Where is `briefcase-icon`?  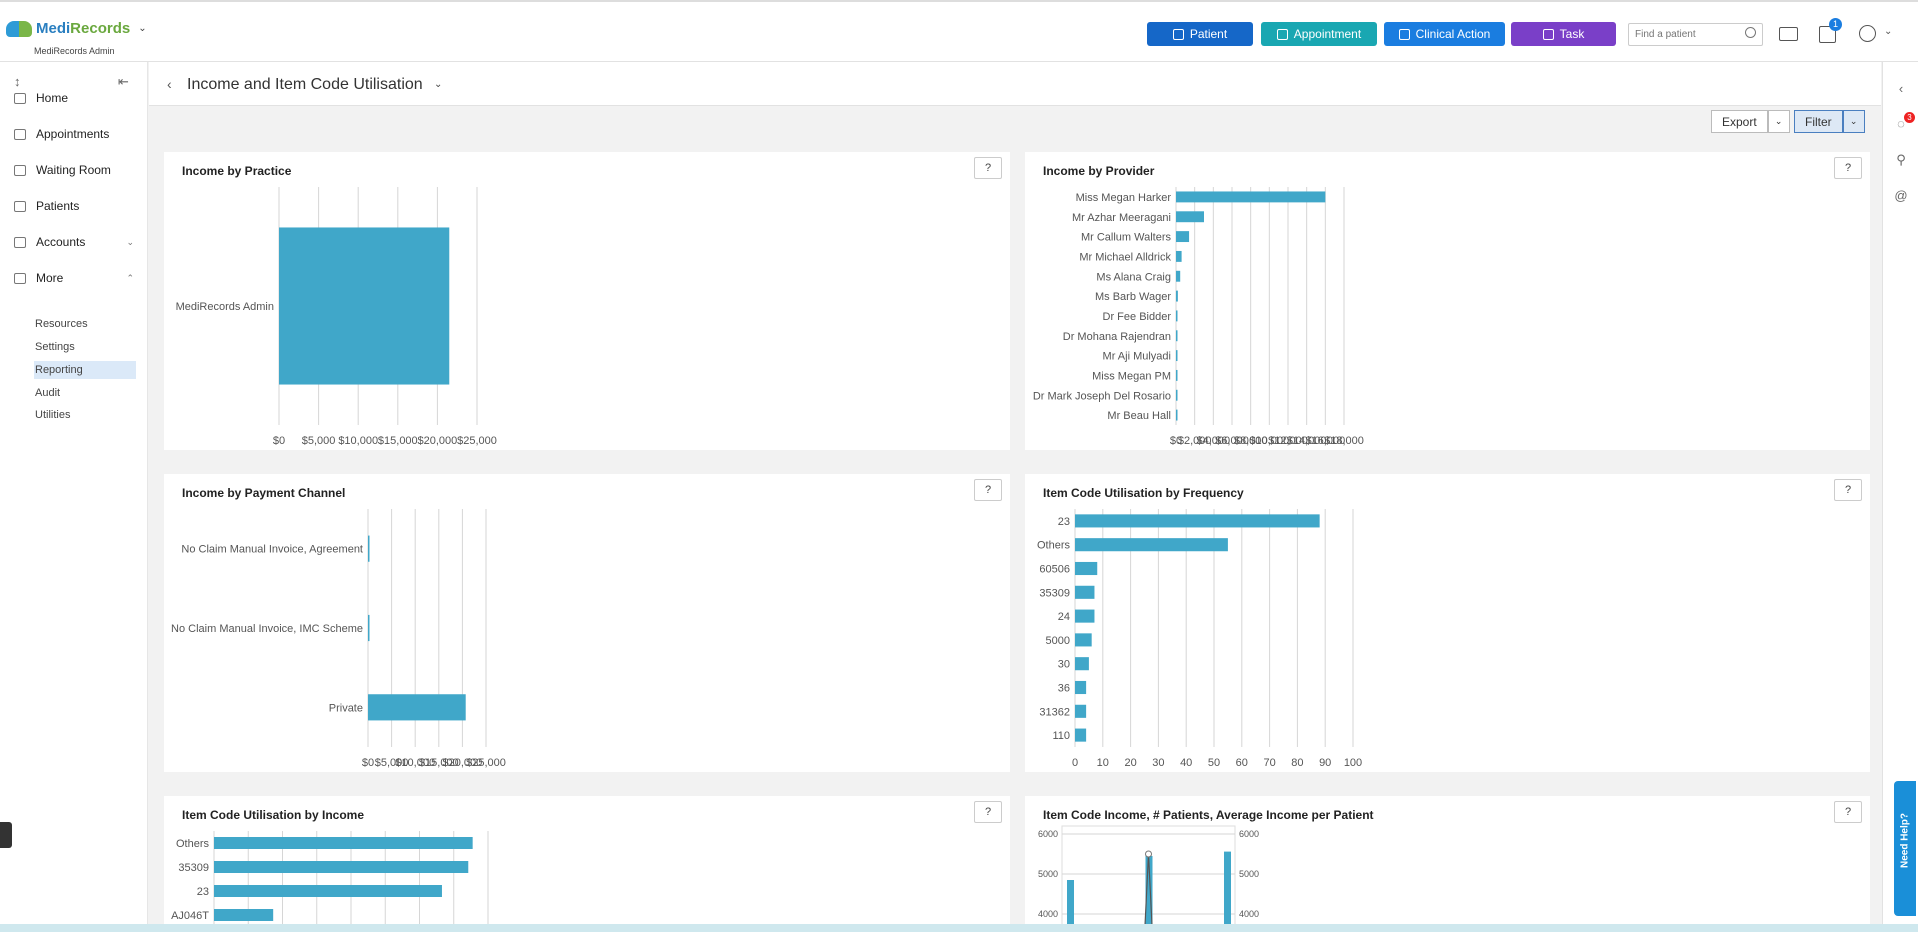 briefcase-icon is located at coordinates (1404, 34).